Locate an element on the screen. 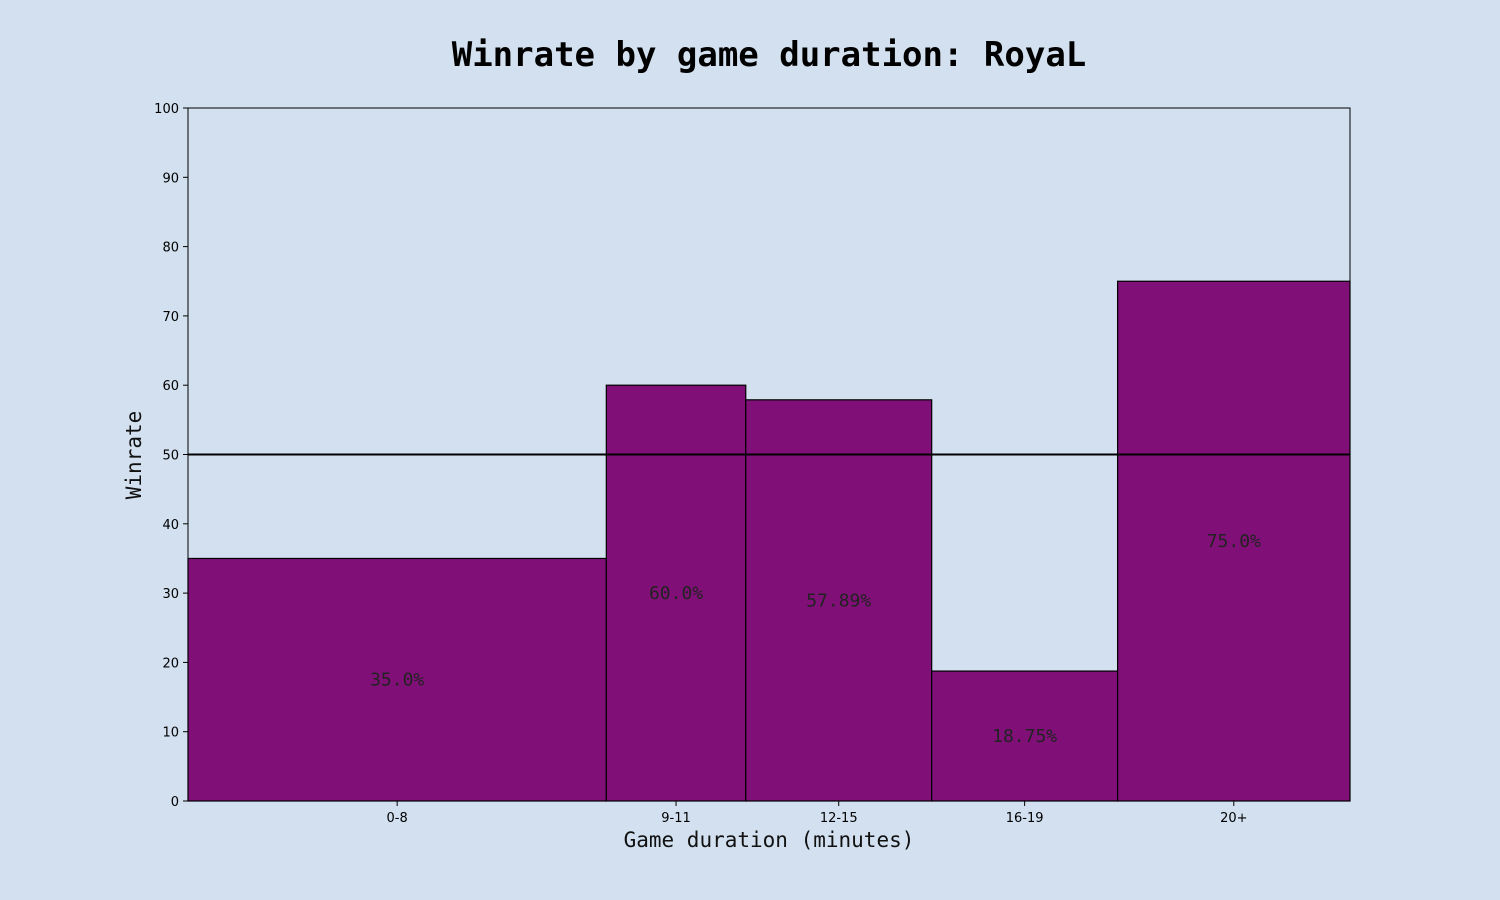  y-tick-label: 90 is located at coordinates (170, 178).